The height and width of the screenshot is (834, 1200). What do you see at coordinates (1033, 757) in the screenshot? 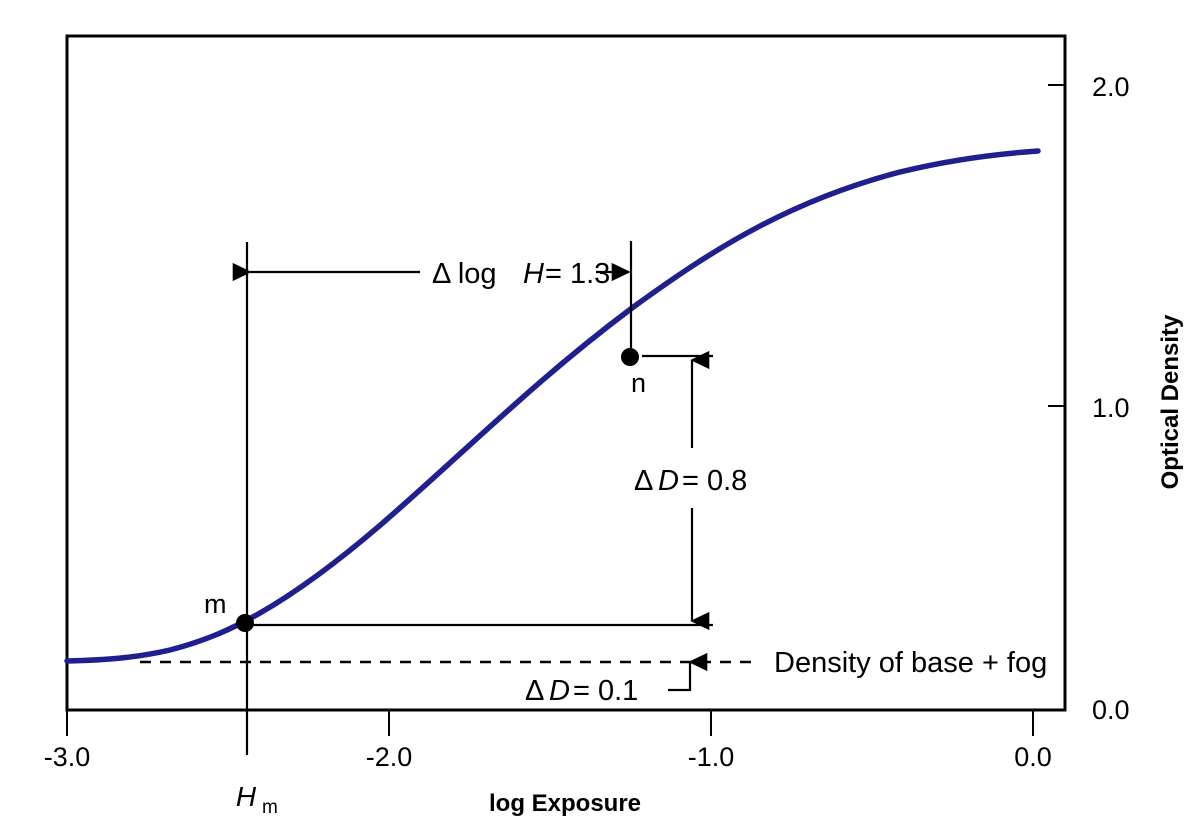
I see `x-tick-label-3: 0.0` at bounding box center [1033, 757].